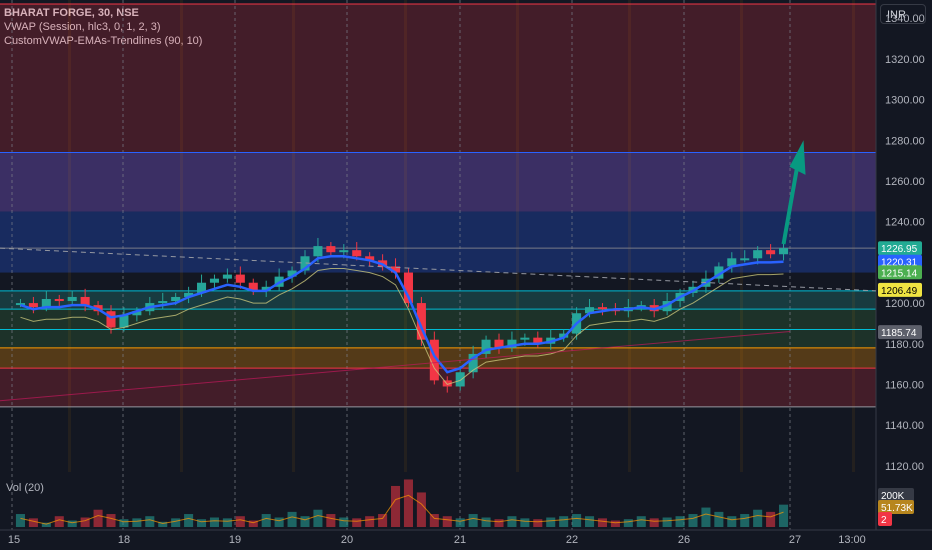 The width and height of the screenshot is (932, 550). What do you see at coordinates (852, 540) in the screenshot?
I see `time-tick-label: 13:00` at bounding box center [852, 540].